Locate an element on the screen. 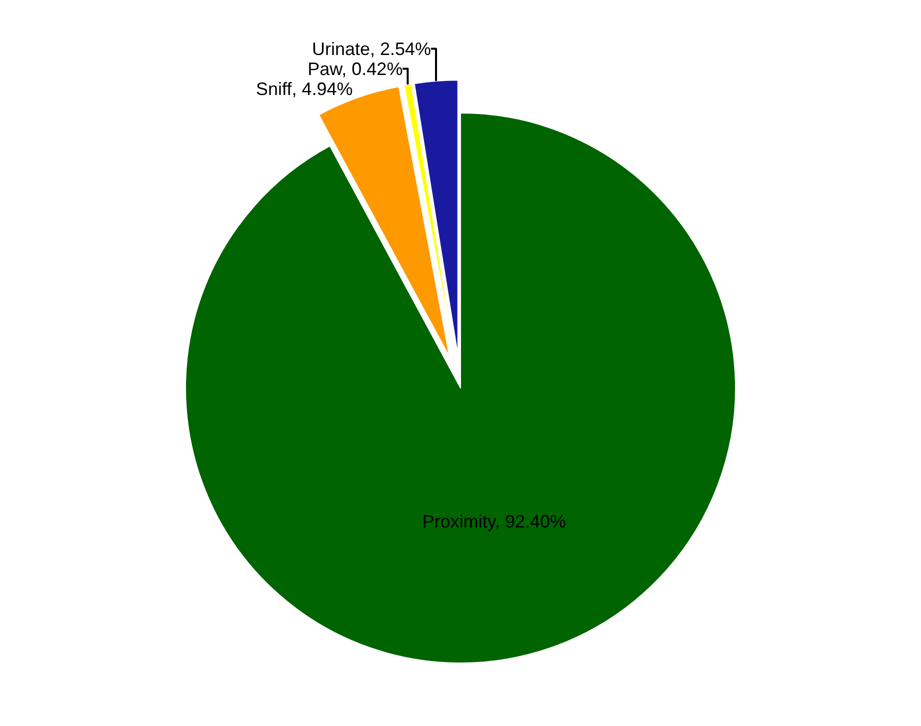 This screenshot has width=921, height=726. slice-label: Proximity, 92.40% is located at coordinates (494, 521).